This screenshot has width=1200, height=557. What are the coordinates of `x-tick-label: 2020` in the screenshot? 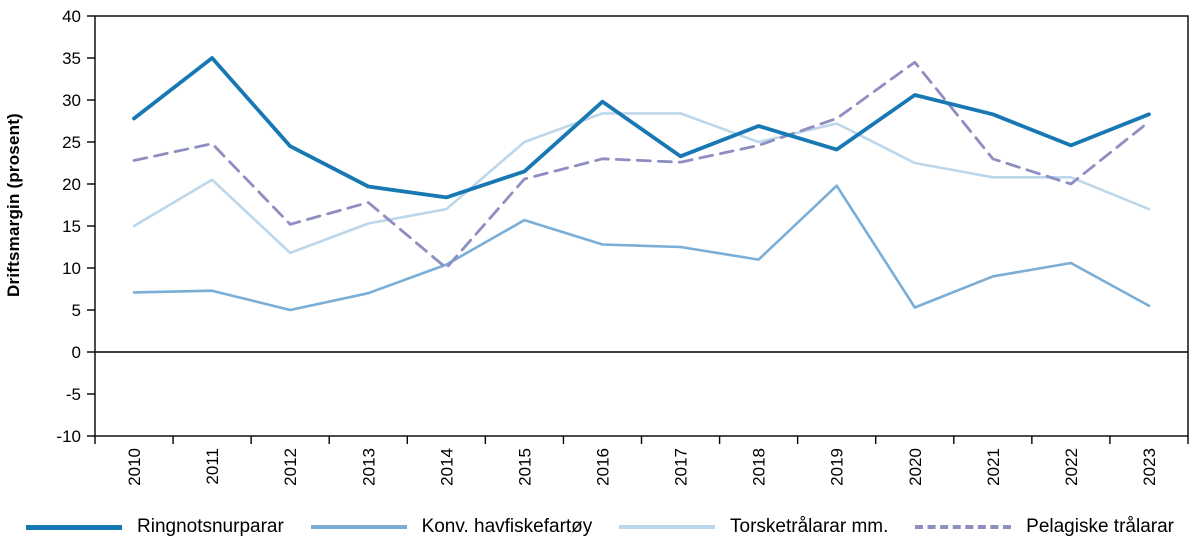 It's located at (915, 467).